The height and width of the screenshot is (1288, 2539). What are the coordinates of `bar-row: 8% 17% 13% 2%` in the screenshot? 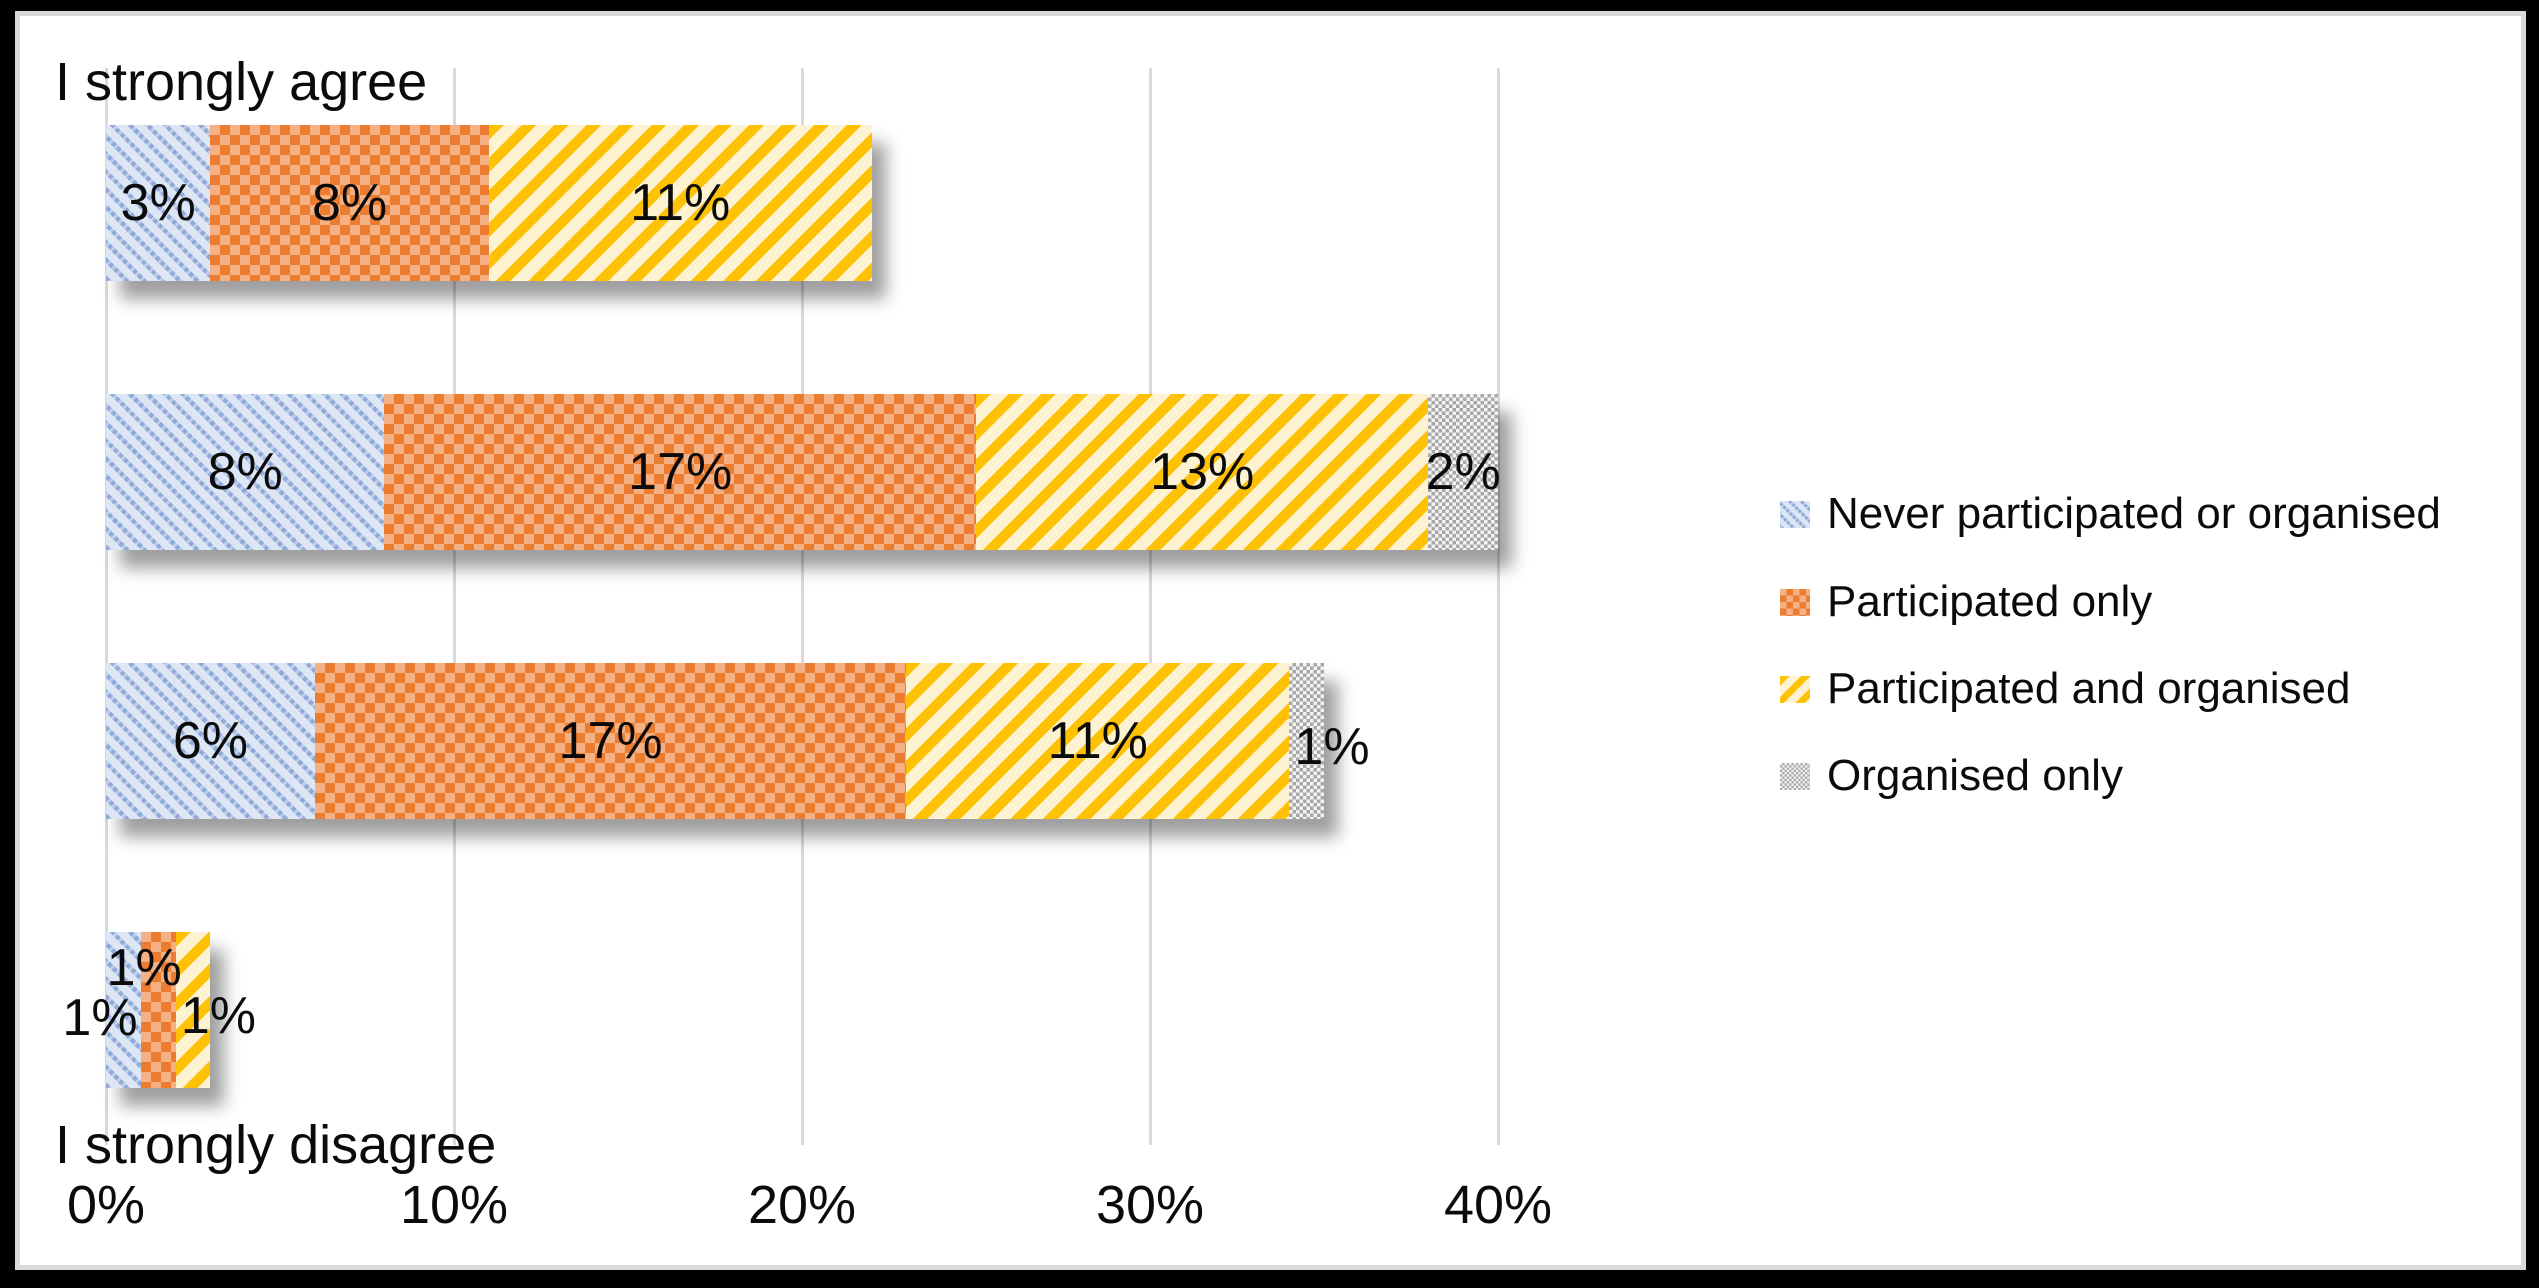 It's located at (803, 471).